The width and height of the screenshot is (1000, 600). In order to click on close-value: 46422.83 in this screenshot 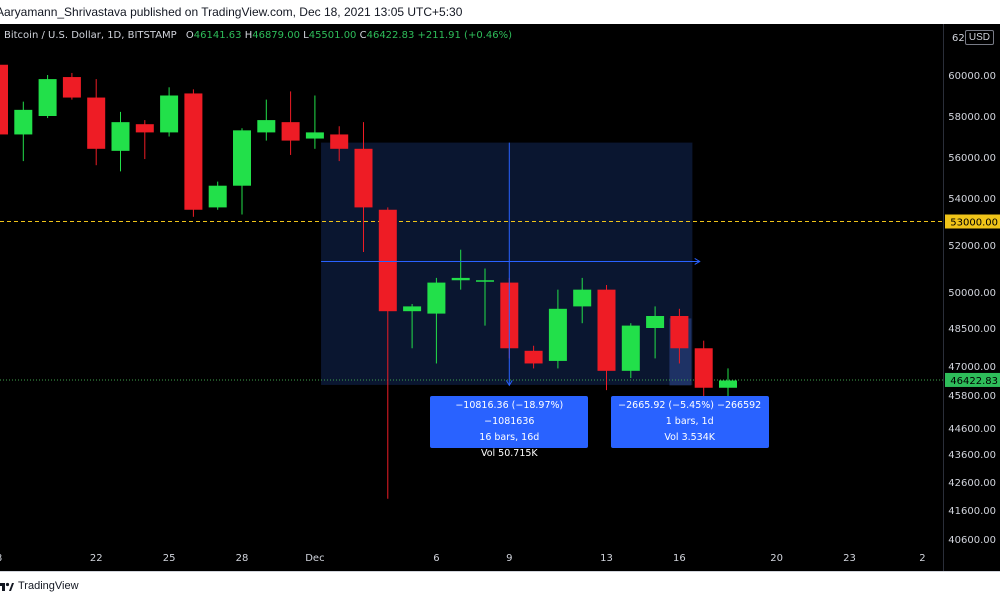, I will do `click(390, 35)`.